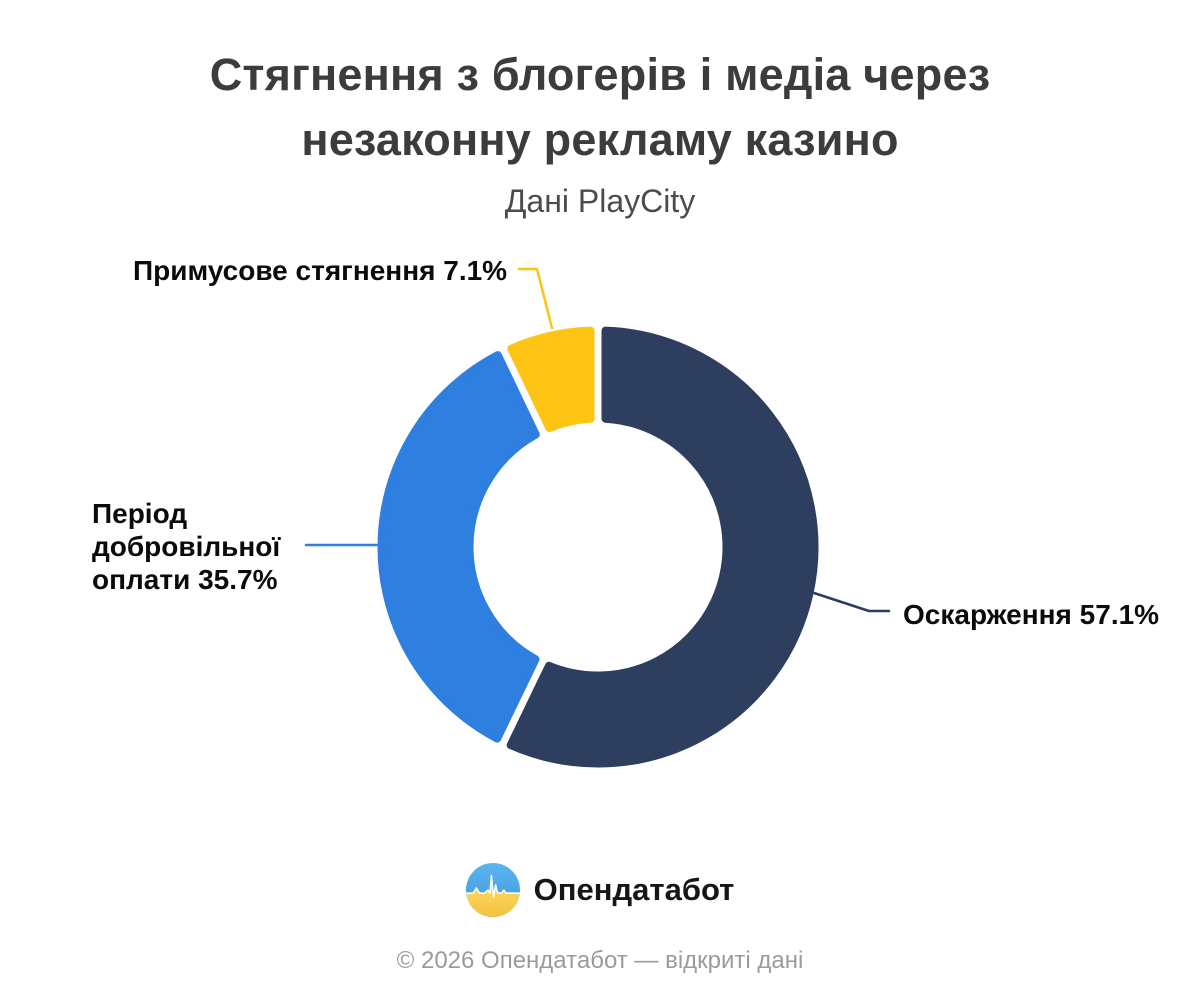 The height and width of the screenshot is (1000, 1200). I want to click on copyright-text: © 2026 Опендатабот — відкриті дані, so click(600, 960).